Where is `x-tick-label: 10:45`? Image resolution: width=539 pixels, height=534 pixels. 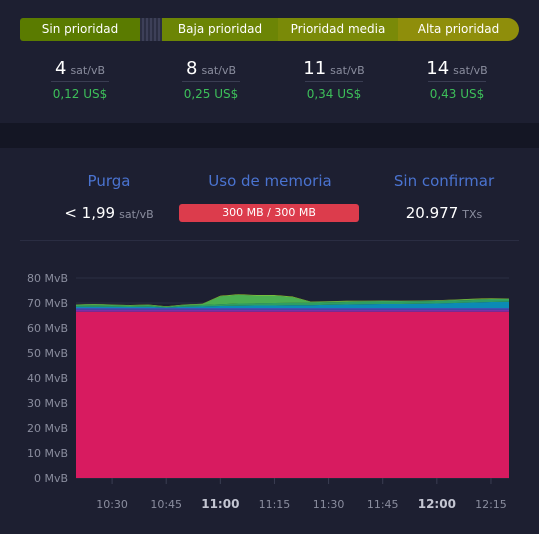
x-tick-label: 10:45 is located at coordinates (166, 504).